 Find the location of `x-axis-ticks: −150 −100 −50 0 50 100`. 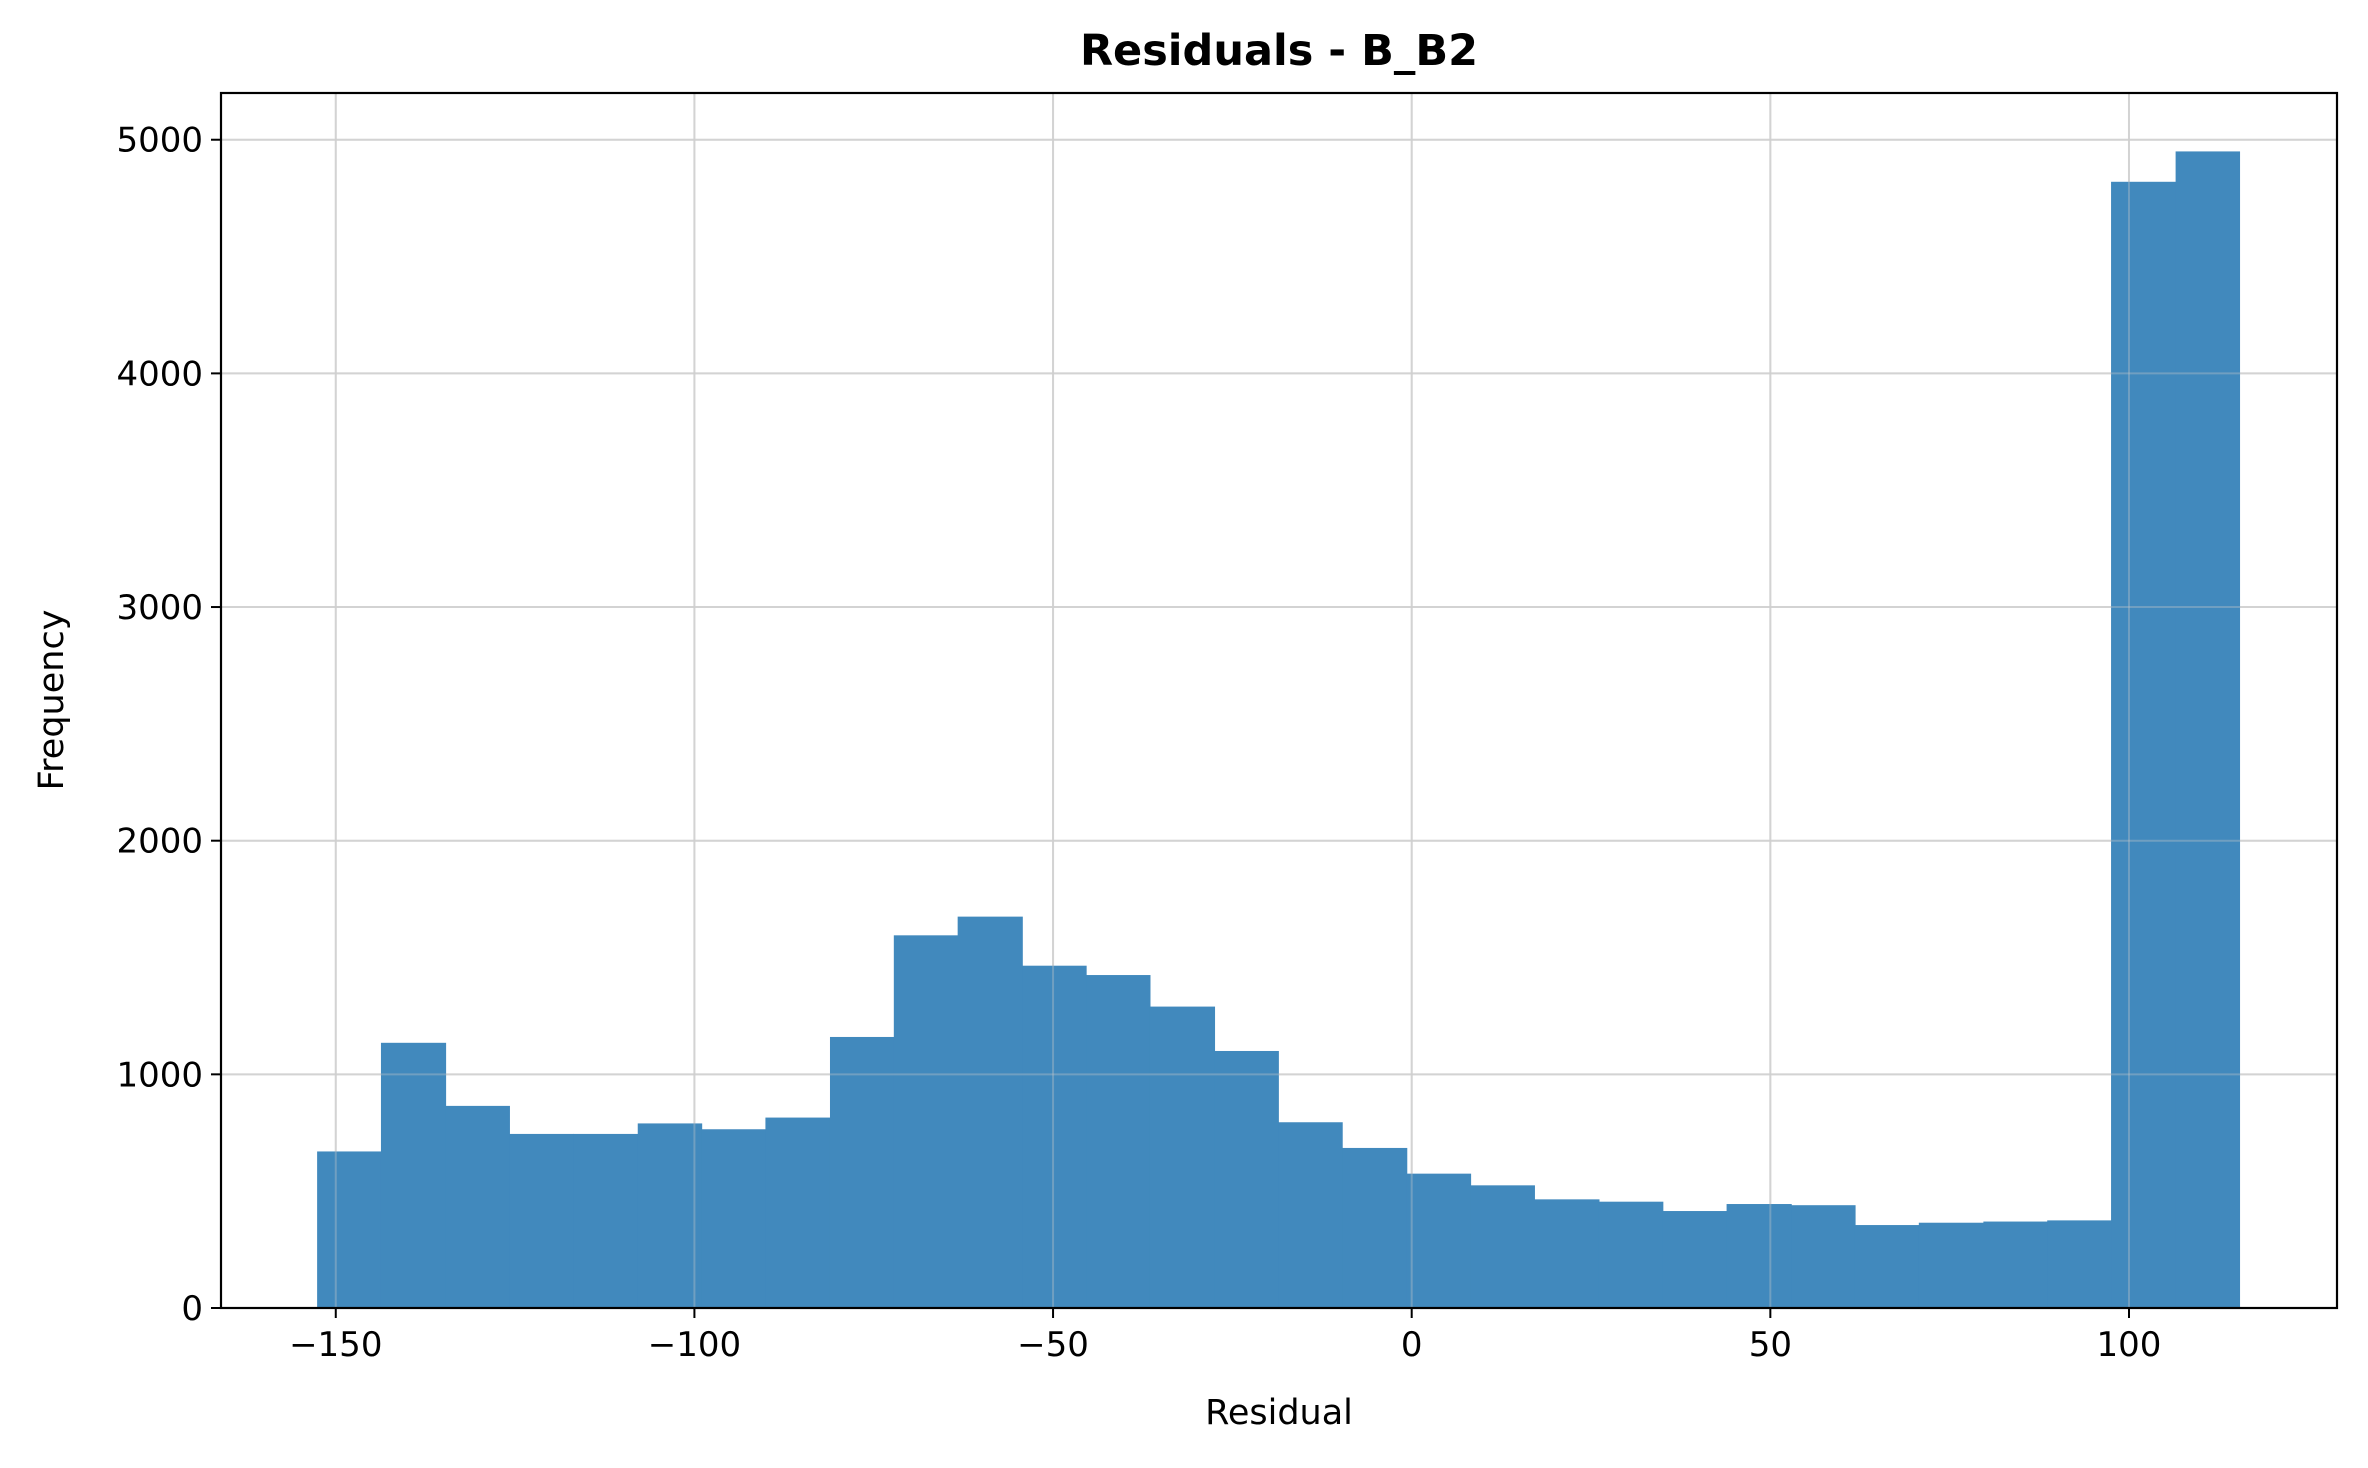

x-axis-ticks: −150 −100 −50 0 50 100 is located at coordinates (1225, 1336).